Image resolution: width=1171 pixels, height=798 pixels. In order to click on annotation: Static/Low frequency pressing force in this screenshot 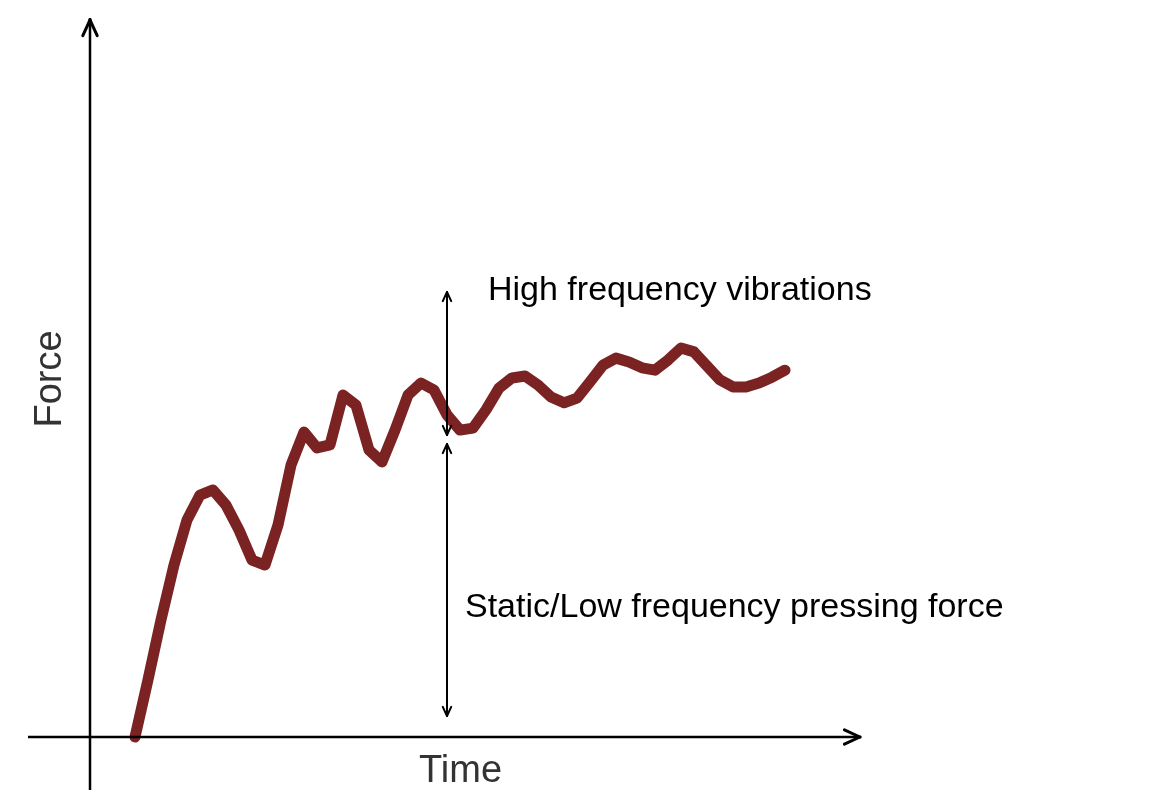, I will do `click(734, 605)`.